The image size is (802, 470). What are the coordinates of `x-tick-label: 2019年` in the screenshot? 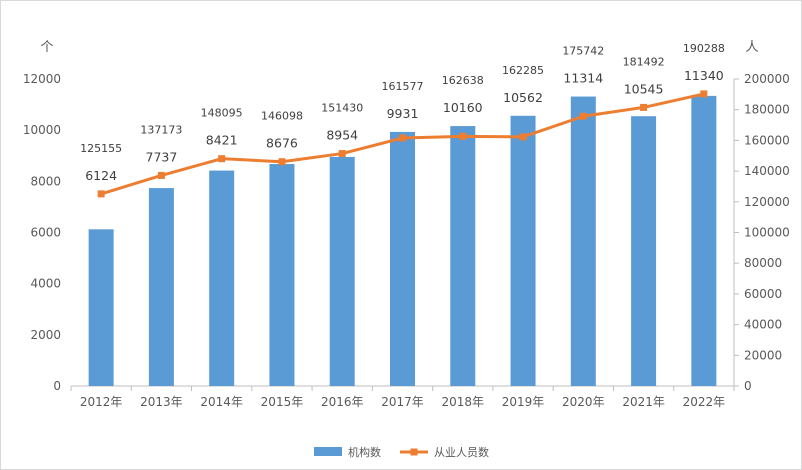 It's located at (523, 402).